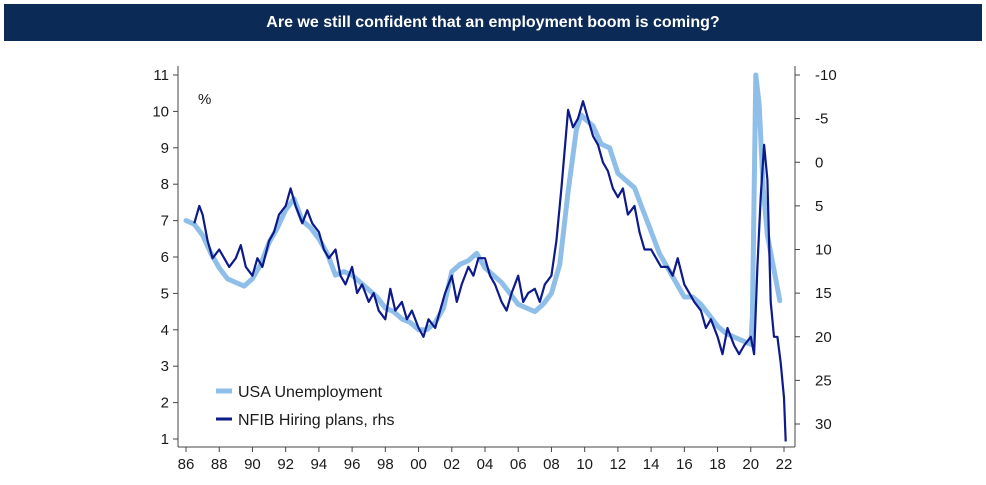 The width and height of the screenshot is (986, 485). Describe the element at coordinates (717, 464) in the screenshot. I see `x-tick-label: 18` at that location.